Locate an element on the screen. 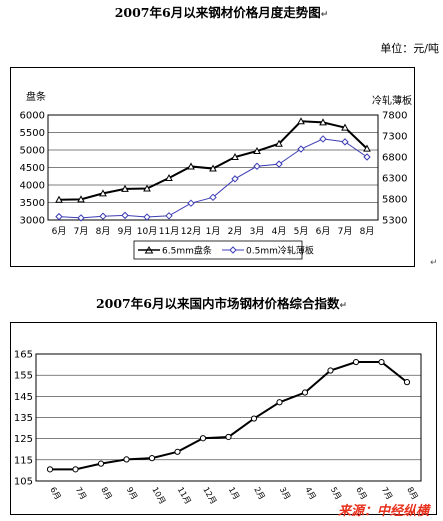  chart1-x-tick-label: 1月 is located at coordinates (213, 231).